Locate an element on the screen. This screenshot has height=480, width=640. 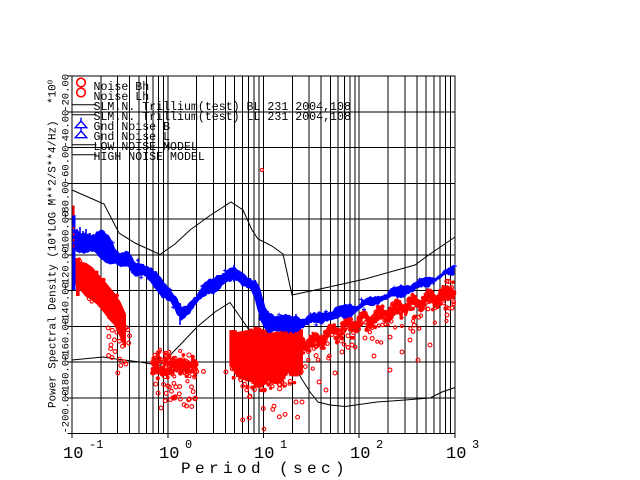
svg-text: -60.00 is located at coordinates (67, 164).